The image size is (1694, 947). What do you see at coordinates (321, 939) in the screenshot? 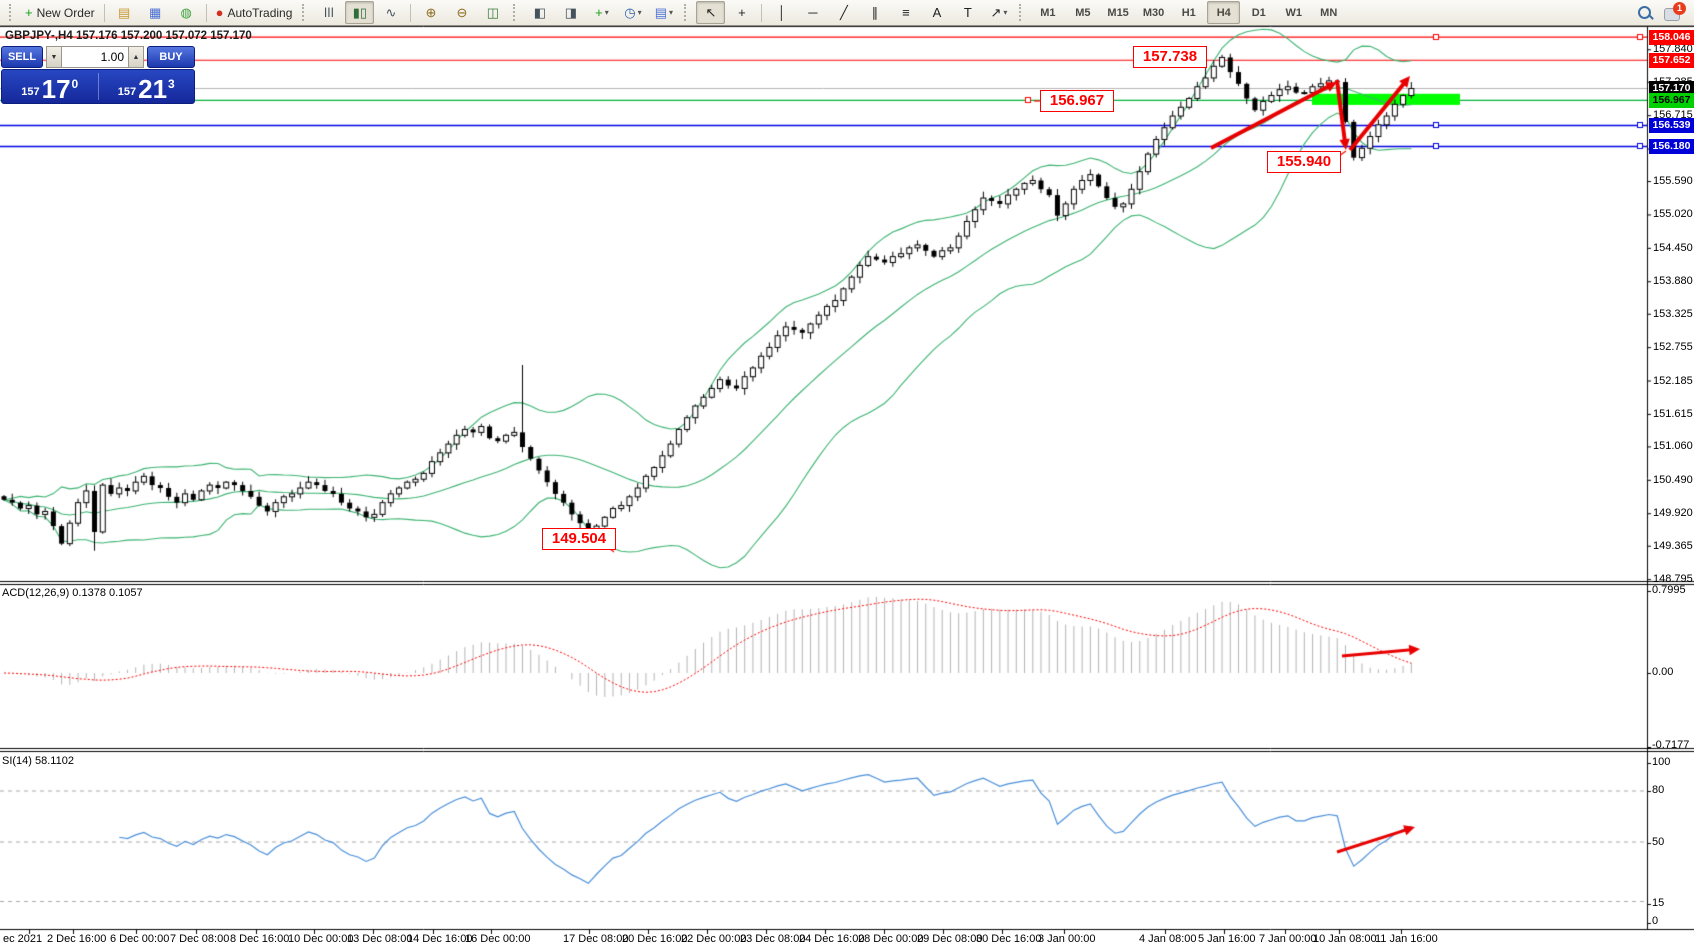
I see `time-axis-label: 10 Dec 00:00` at bounding box center [321, 939].